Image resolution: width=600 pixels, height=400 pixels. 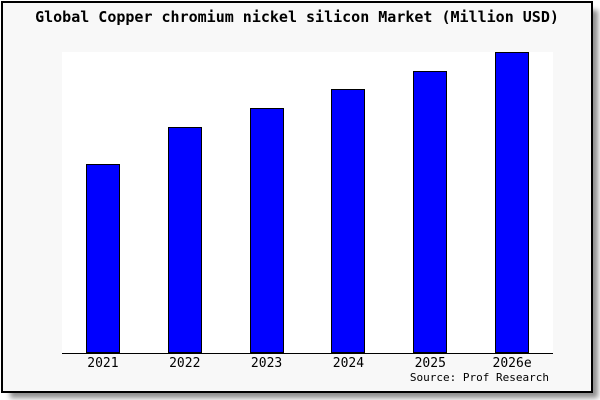 I want to click on x-tick-2026e: 2026e, so click(x=512, y=363).